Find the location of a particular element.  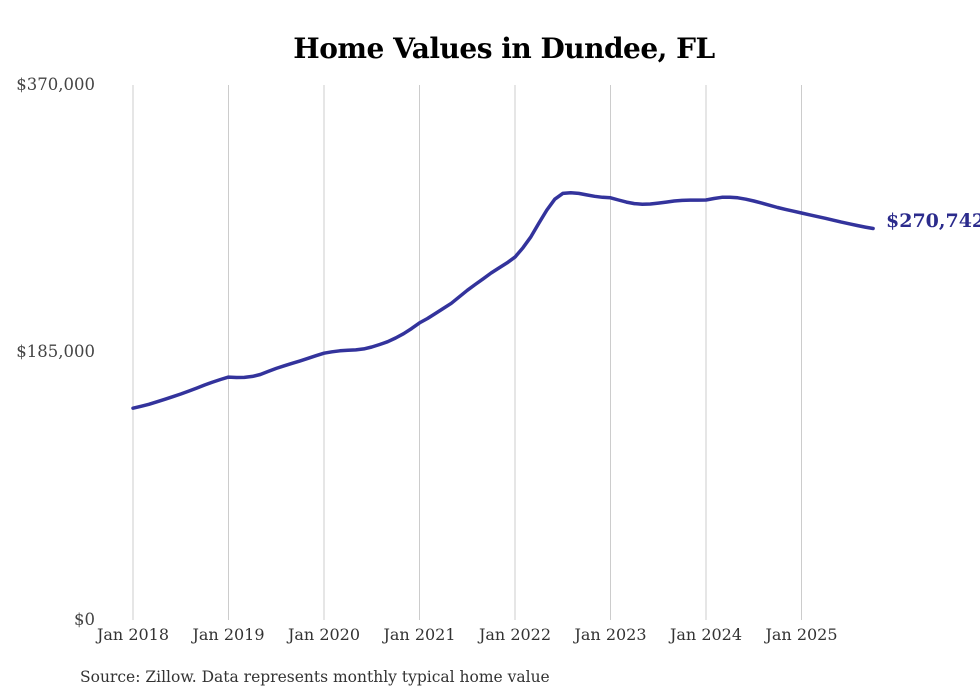

y-axis-tick-0: $0 is located at coordinates (84, 619).